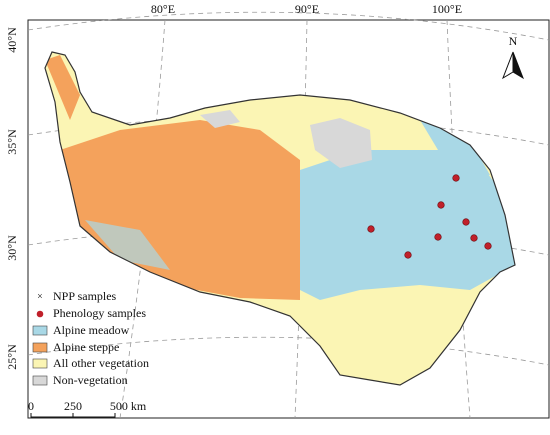 This screenshot has height=435, width=550. I want to click on north-arrow: N, so click(513, 57).